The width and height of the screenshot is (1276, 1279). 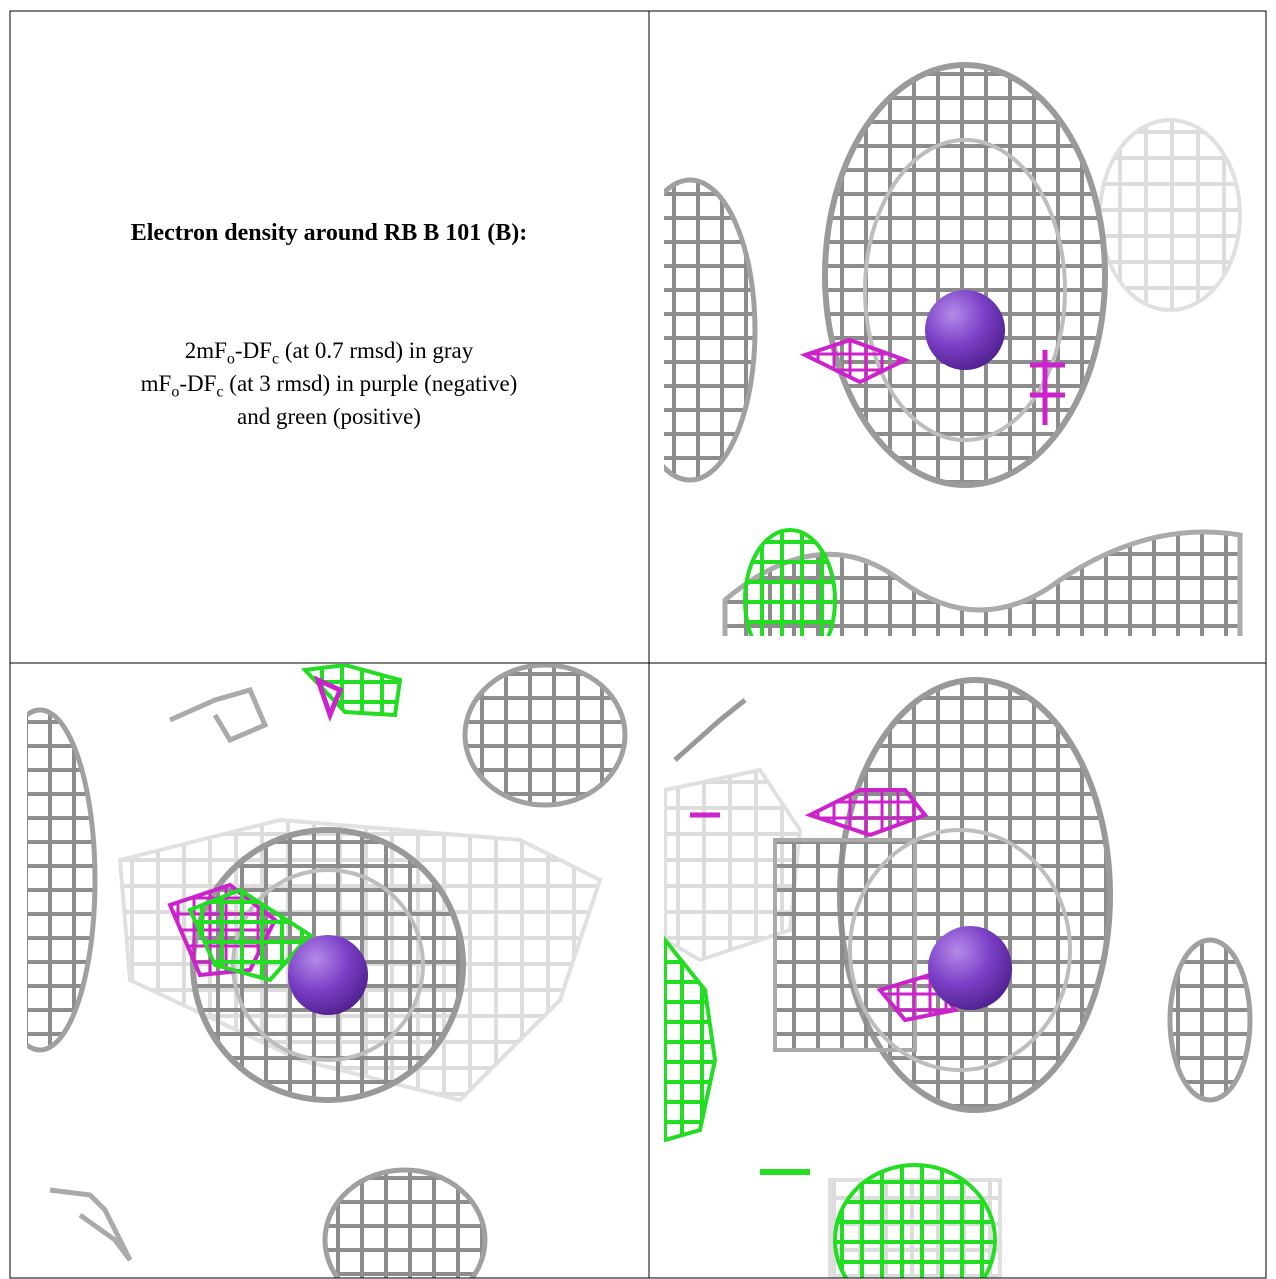 I want to click on caption-text: and green (positive), so click(x=329, y=416).